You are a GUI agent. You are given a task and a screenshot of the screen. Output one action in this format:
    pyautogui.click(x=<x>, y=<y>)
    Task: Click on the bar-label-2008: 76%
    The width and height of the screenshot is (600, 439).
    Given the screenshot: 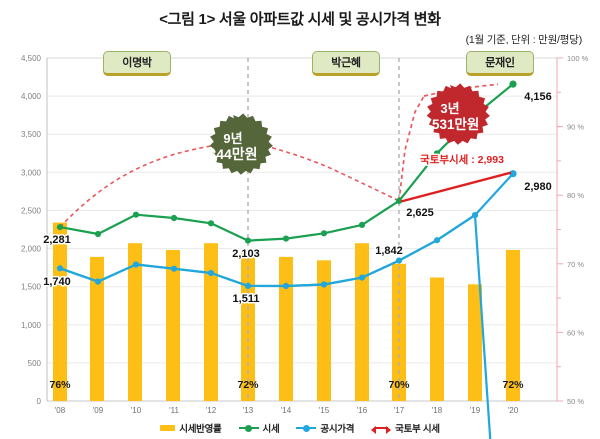 What is the action you would take?
    pyautogui.click(x=60, y=385)
    